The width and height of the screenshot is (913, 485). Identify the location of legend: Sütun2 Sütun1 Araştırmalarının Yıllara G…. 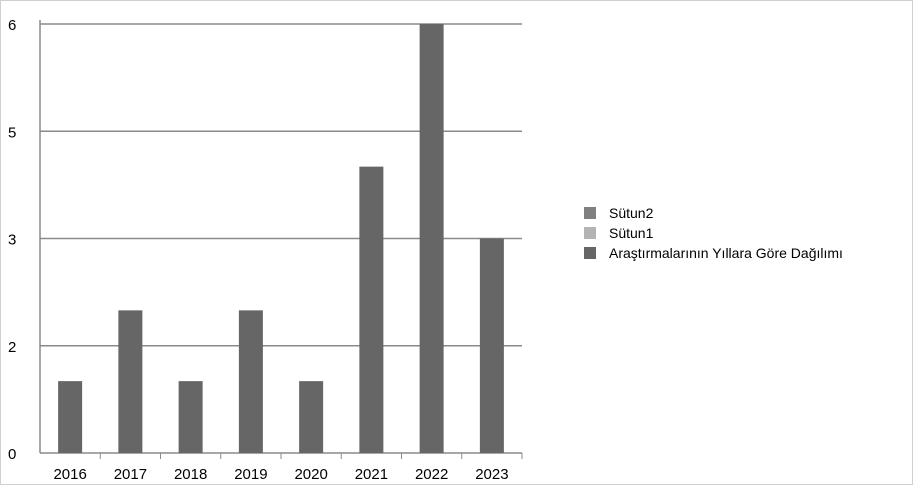
(713, 233).